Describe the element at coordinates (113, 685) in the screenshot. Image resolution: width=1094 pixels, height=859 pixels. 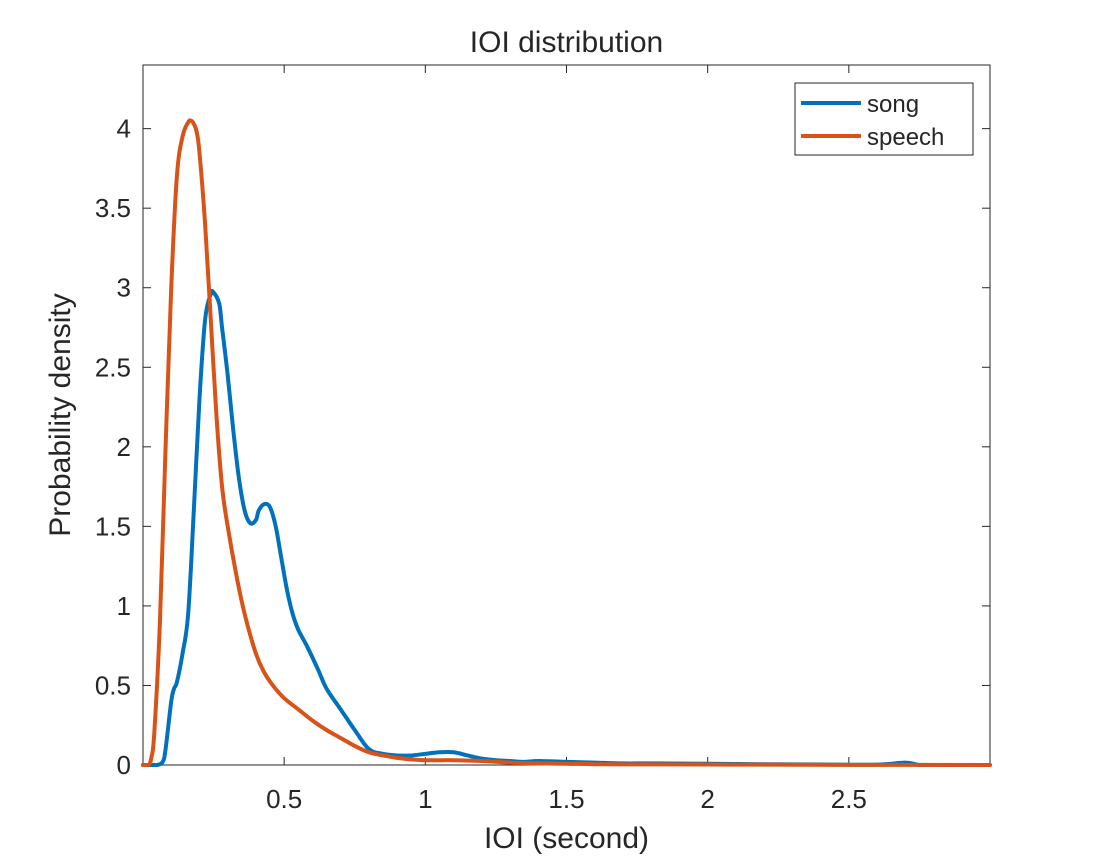
I see `y-tick-label: 0.5` at that location.